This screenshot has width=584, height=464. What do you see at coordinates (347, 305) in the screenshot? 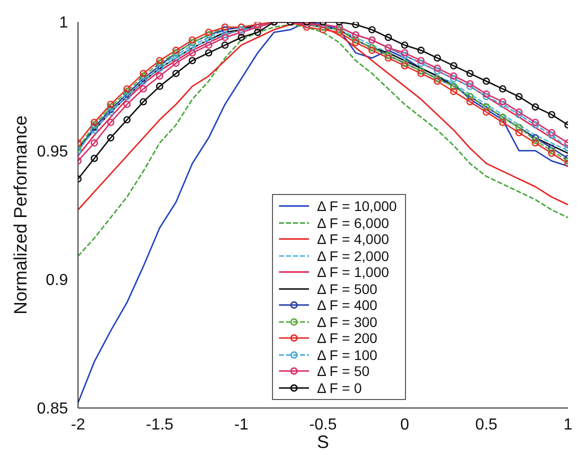
I see `legend-label: Δ F = 400` at bounding box center [347, 305].